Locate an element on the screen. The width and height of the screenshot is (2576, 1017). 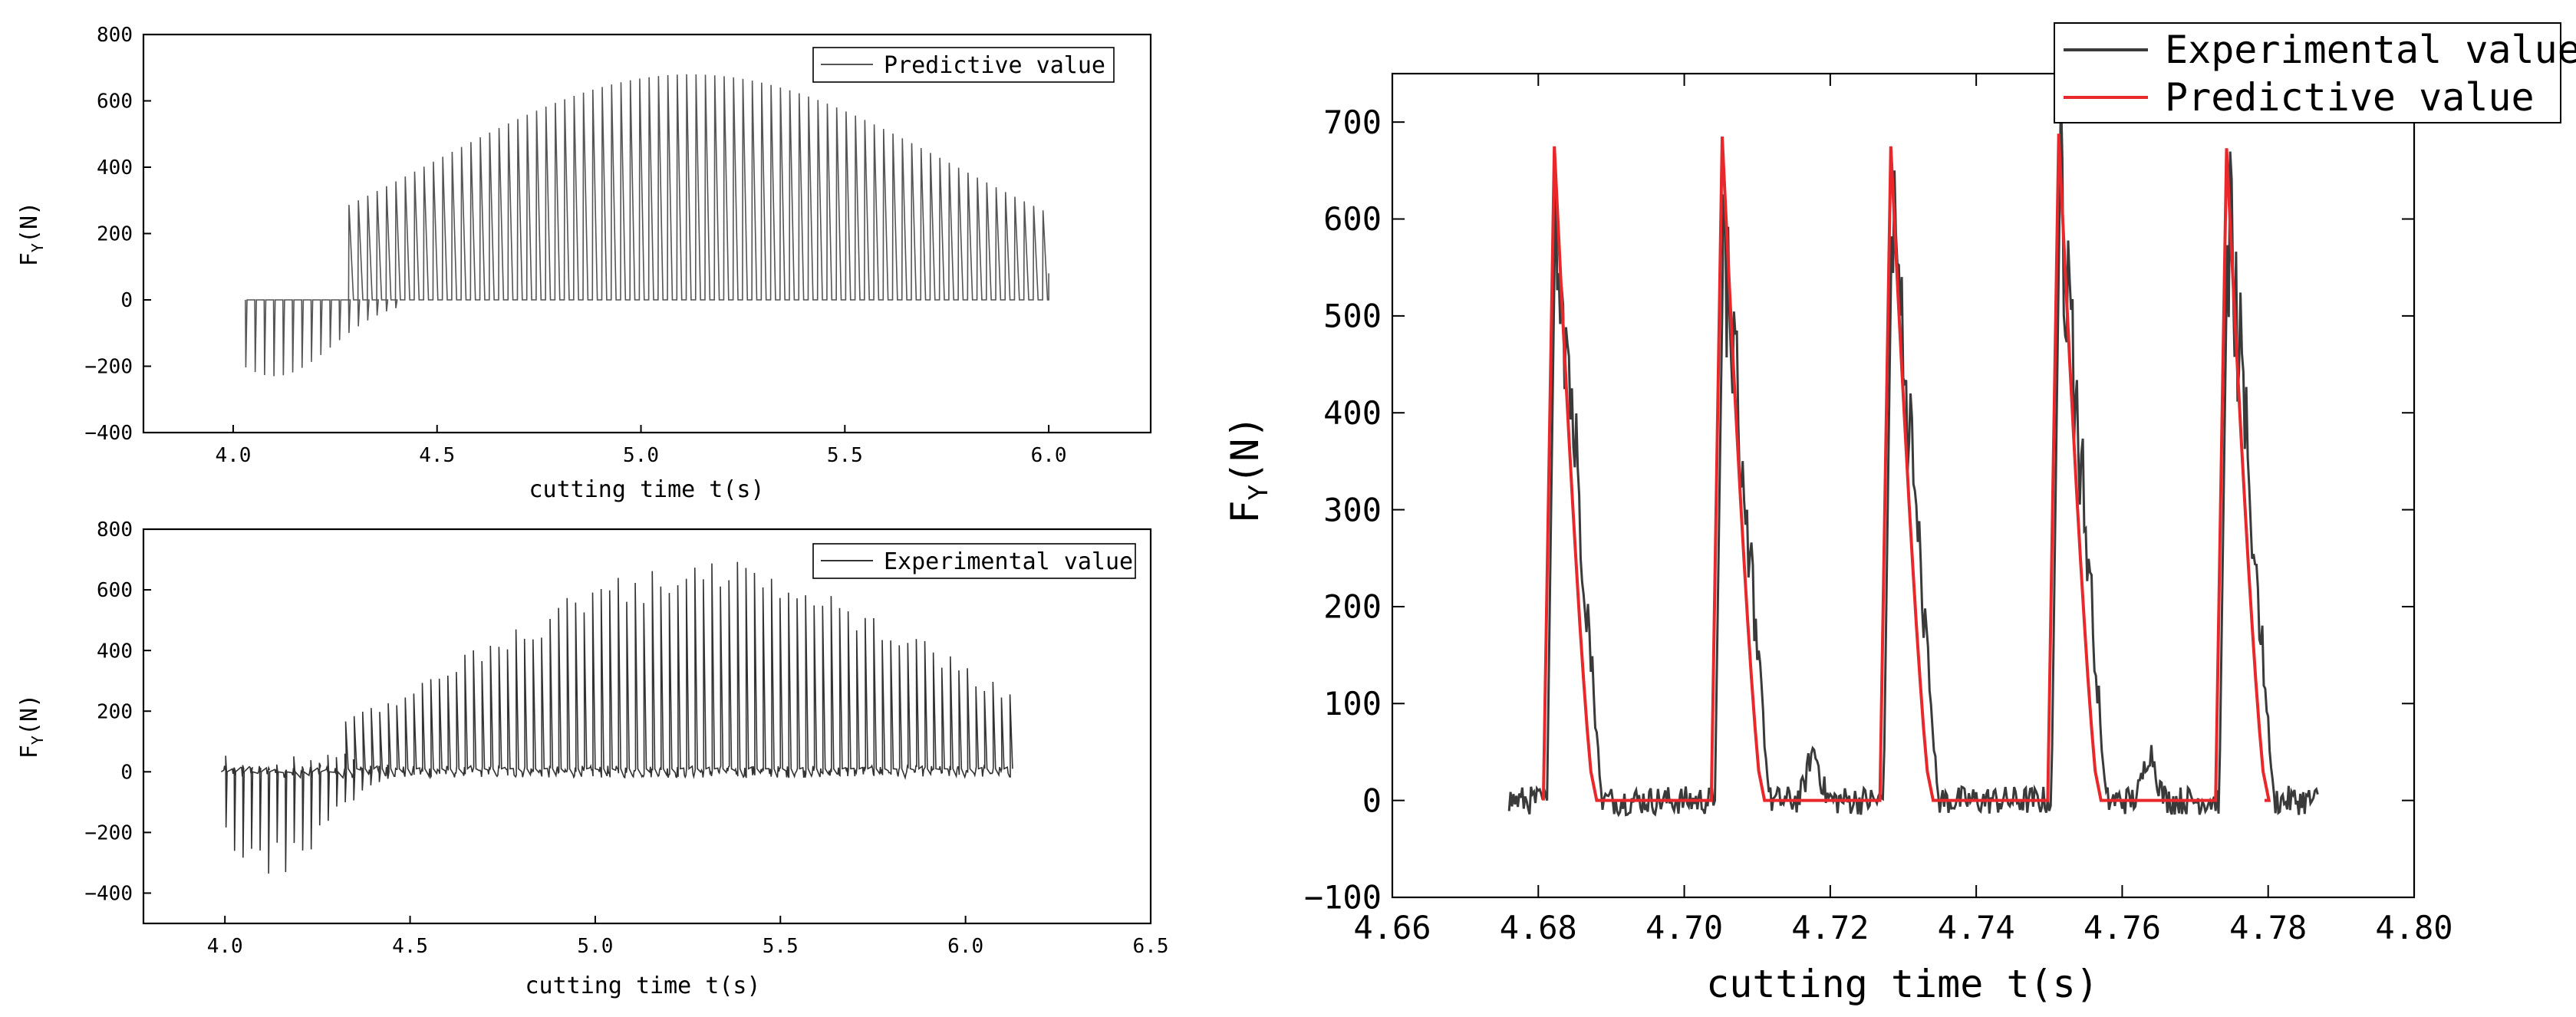
x-tick-label: 4.74 is located at coordinates (1976, 927).